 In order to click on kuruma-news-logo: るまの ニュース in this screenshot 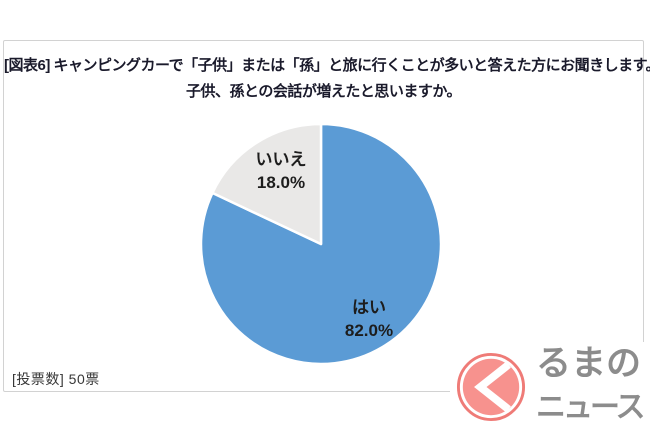, I will do `click(550, 387)`.